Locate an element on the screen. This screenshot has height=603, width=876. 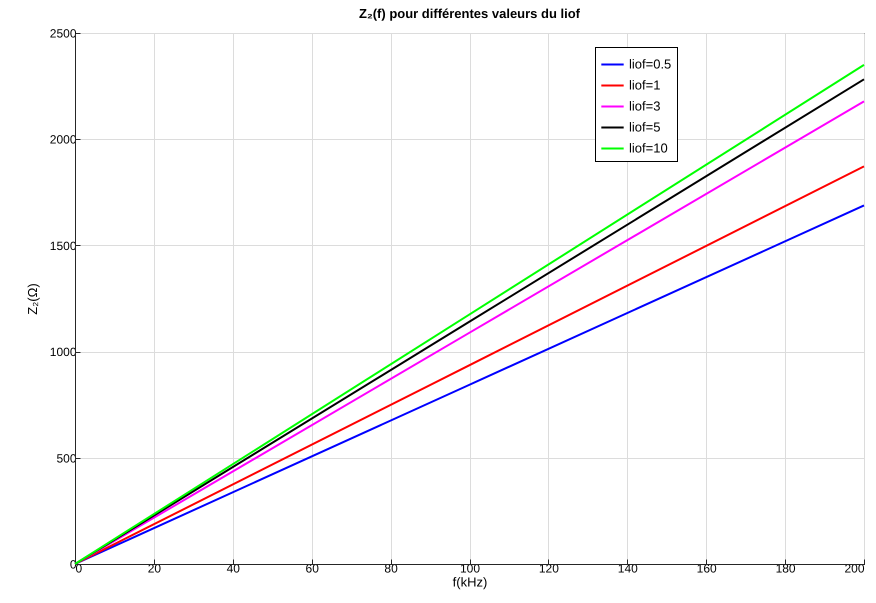
y-tick-label: 2500 is located at coordinates (63, 33).